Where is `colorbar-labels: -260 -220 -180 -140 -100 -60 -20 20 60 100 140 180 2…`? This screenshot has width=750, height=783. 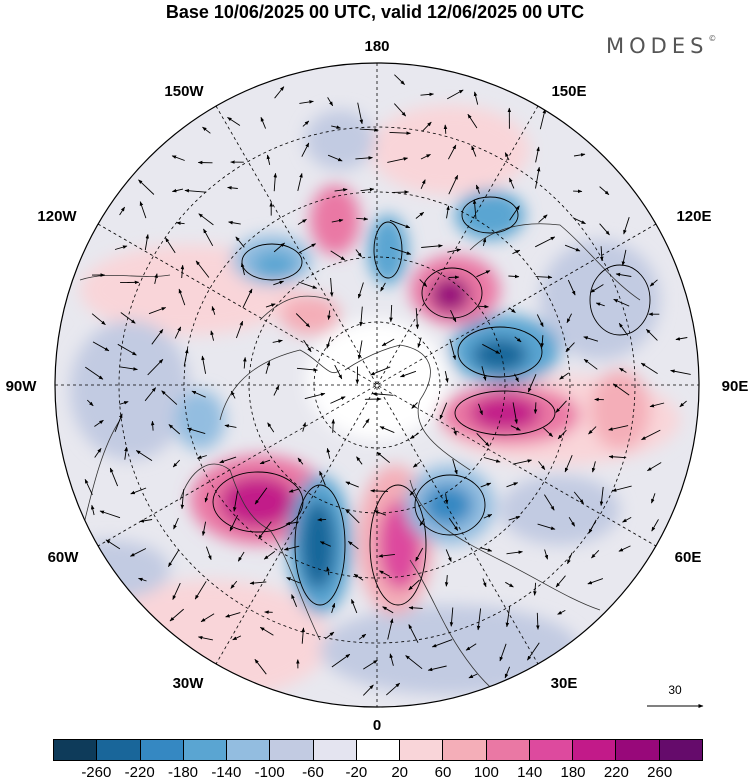 colorbar-labels: -260 -220 -180 -140 -100 -60 -20 20 60 100 140 180 2… is located at coordinates (375, 773).